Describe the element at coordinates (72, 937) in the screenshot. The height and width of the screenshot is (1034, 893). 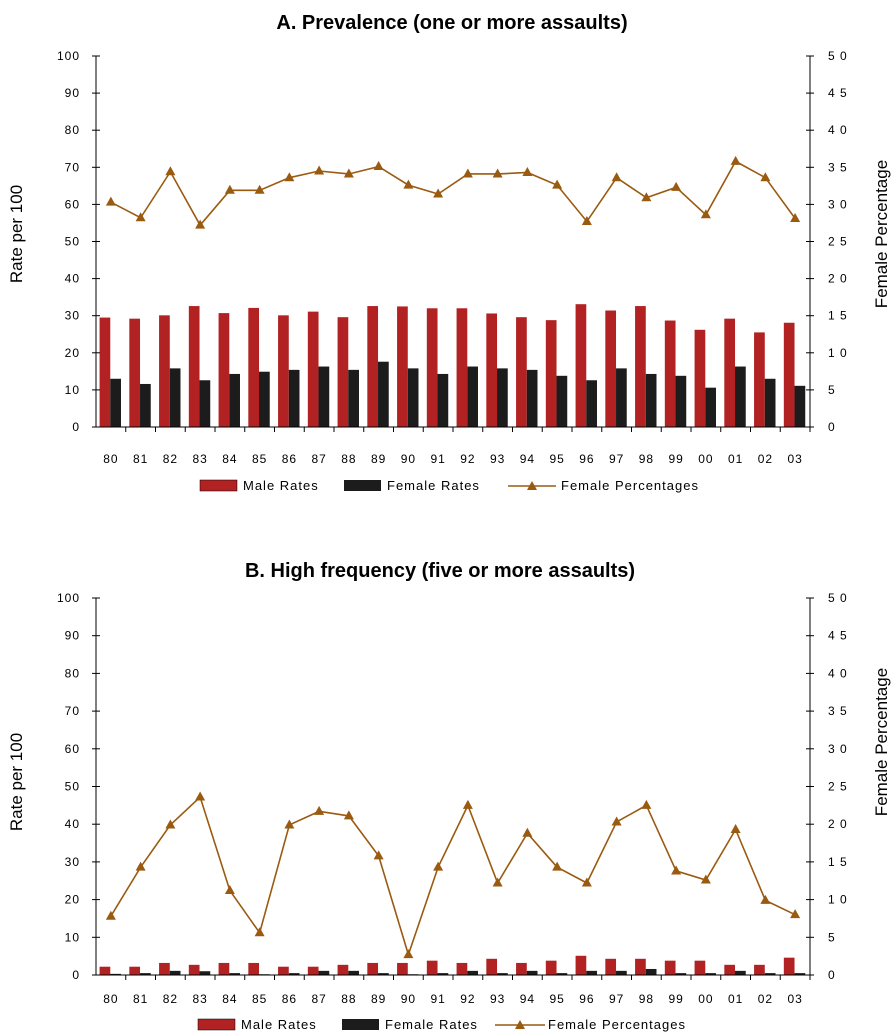
I see `chart-b-y-tick-label: 10` at that location.